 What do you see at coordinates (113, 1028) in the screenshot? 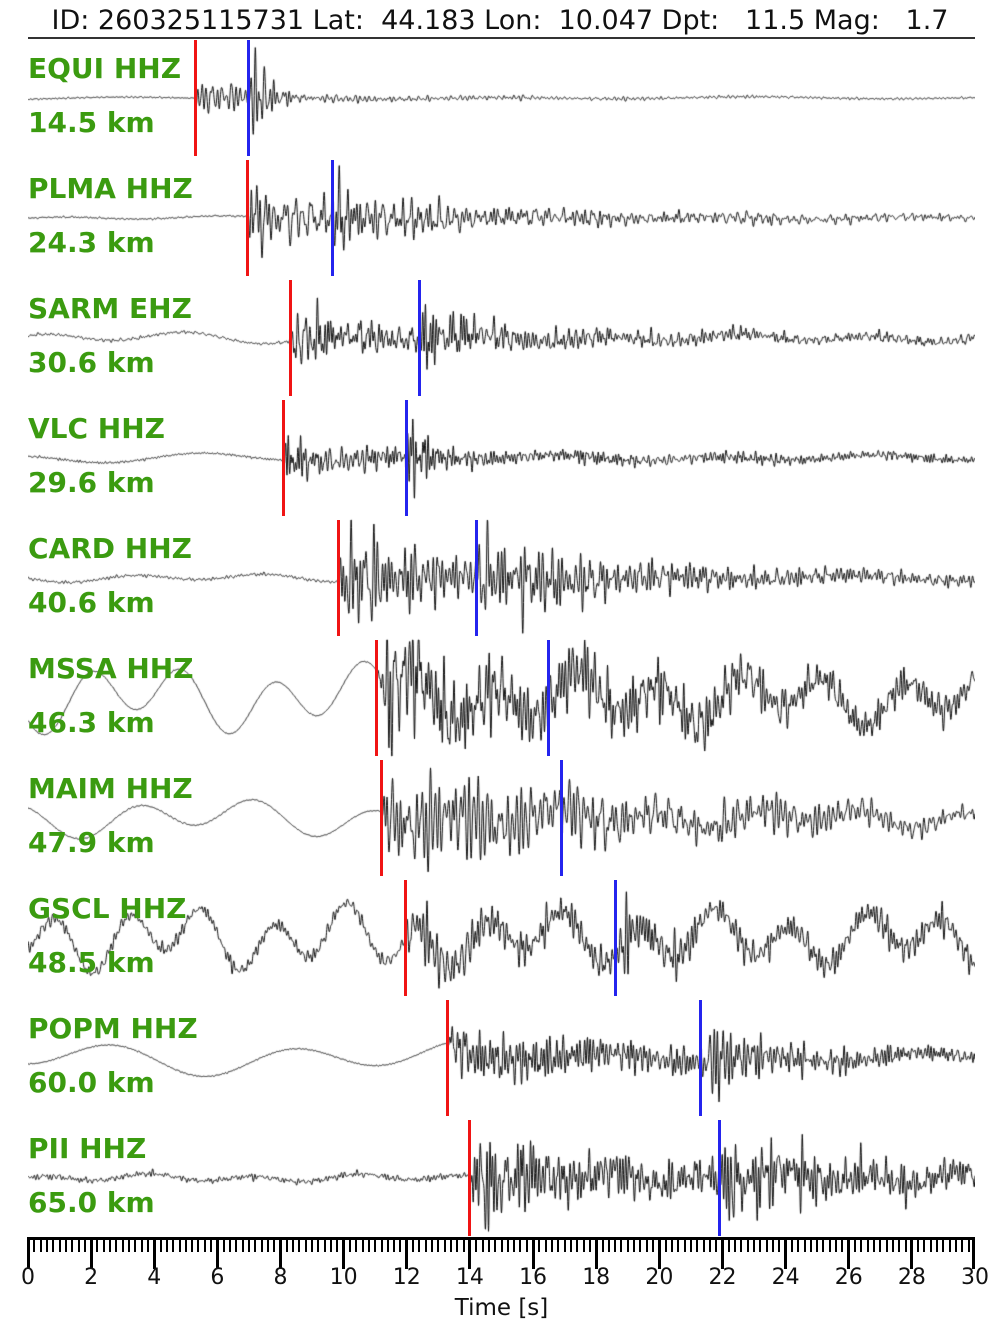
I see `station-label: POPM HHZ` at bounding box center [113, 1028].